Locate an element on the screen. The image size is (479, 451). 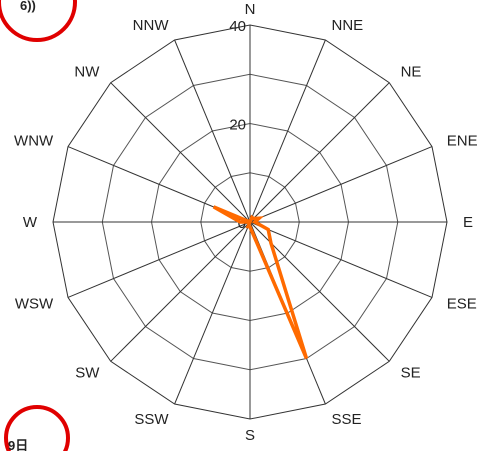
spoke-ssw is located at coordinates (212, 313).